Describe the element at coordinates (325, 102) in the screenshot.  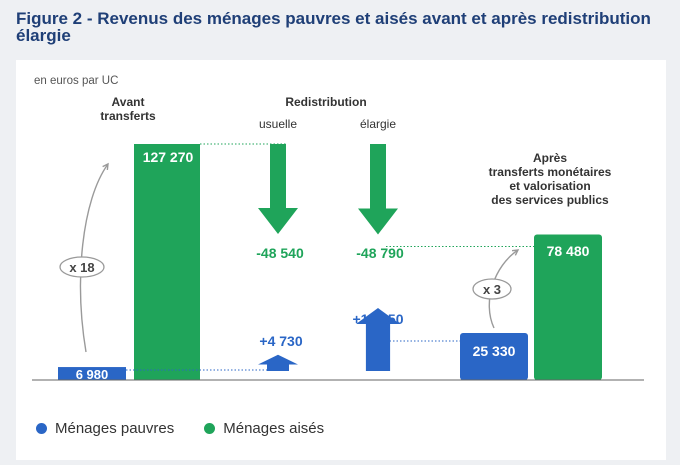
I see `label-redistribution: Redistribution` at that location.